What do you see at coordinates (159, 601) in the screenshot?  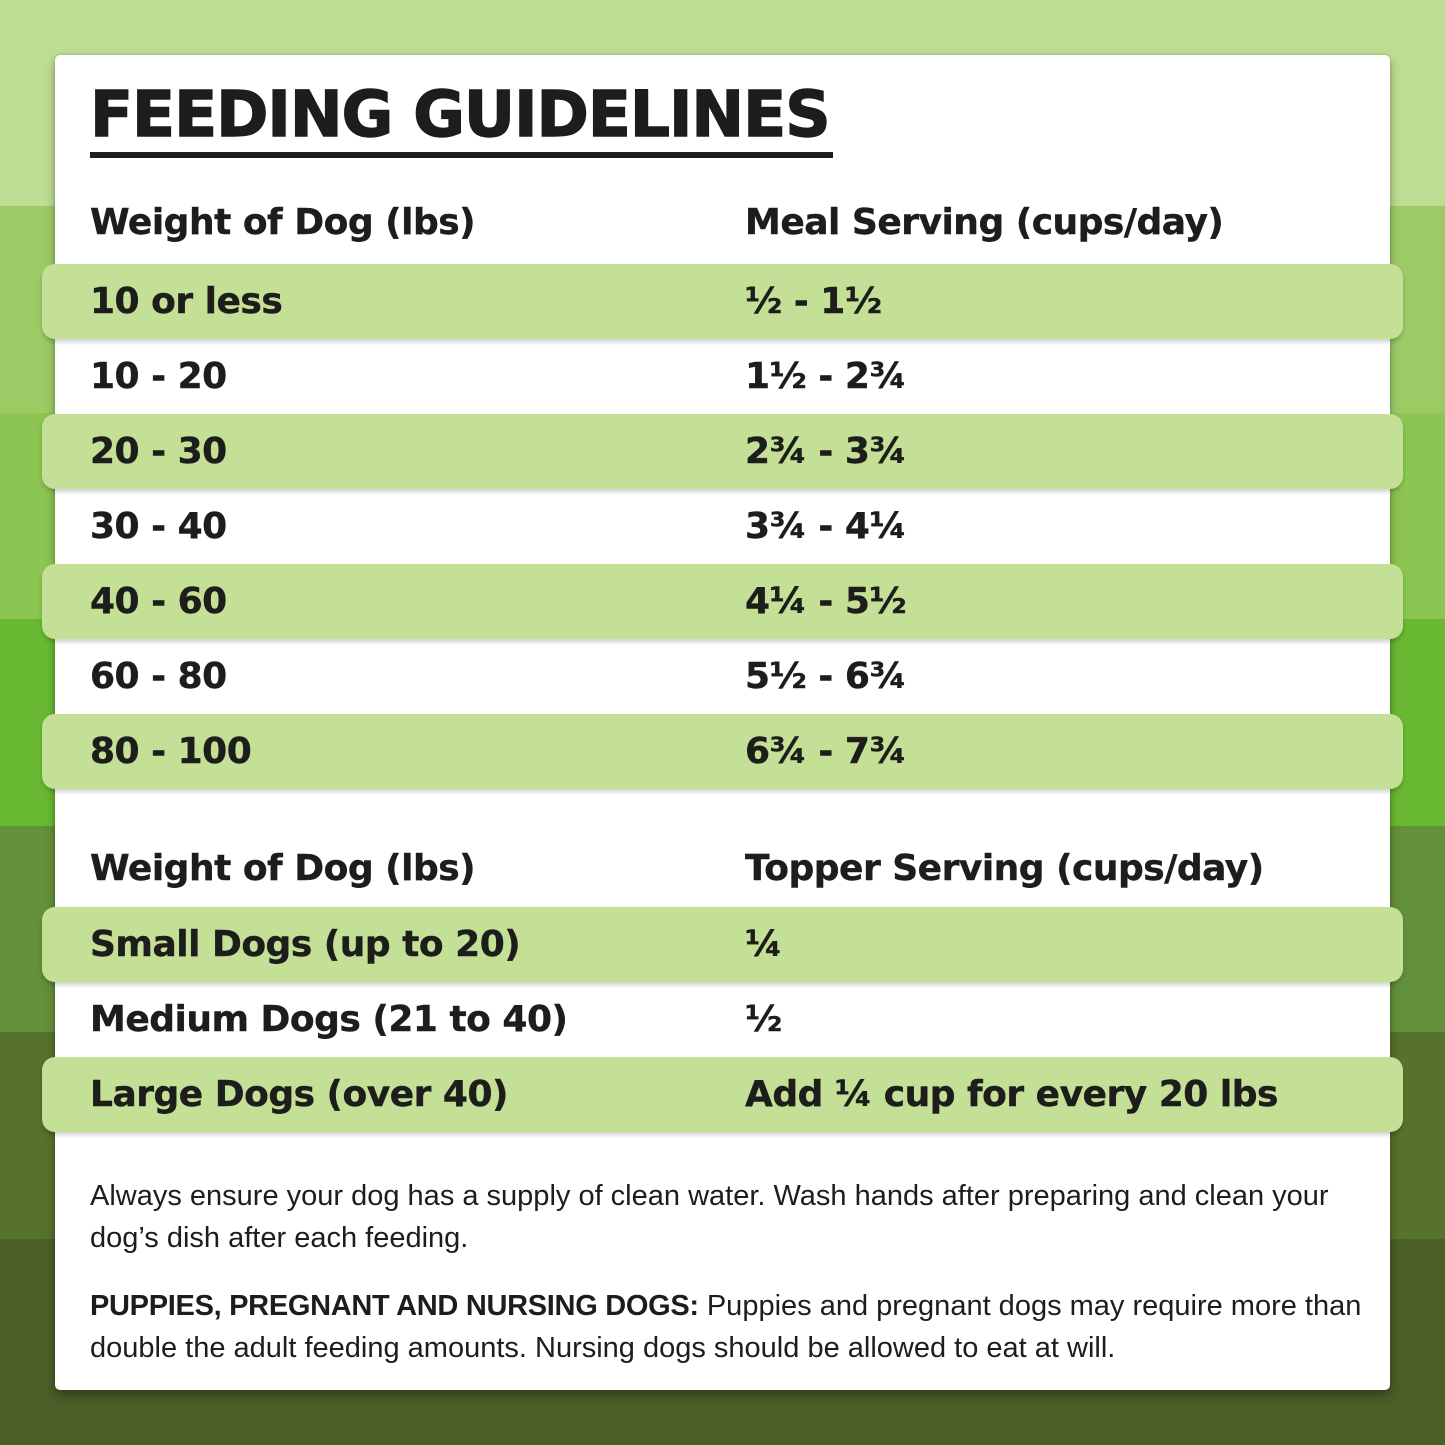 I see `weight-cell: 40 - 60` at bounding box center [159, 601].